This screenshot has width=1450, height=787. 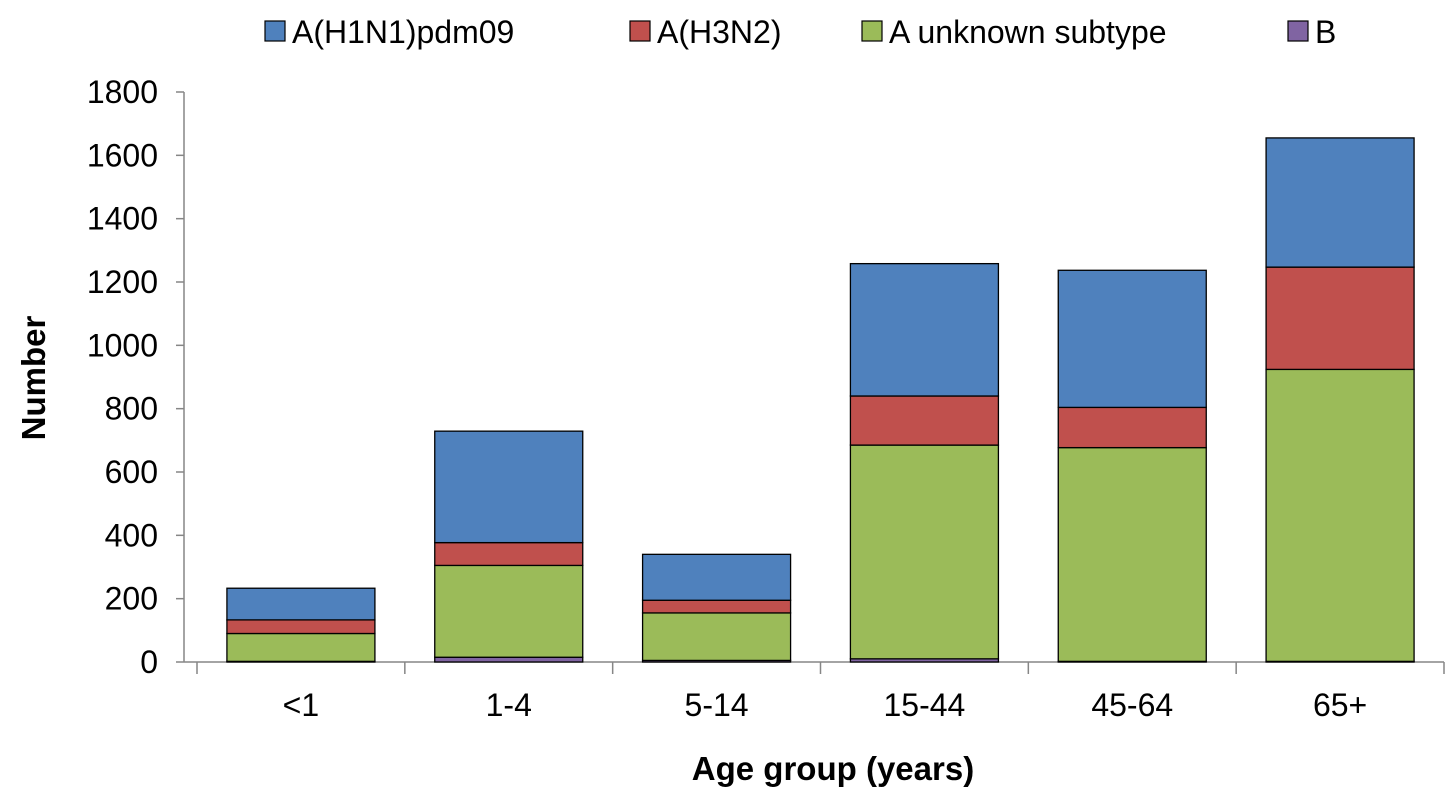 I want to click on x-axis: <1 1-4 5-14 15-44 45-64 65+, so click(x=814, y=692).